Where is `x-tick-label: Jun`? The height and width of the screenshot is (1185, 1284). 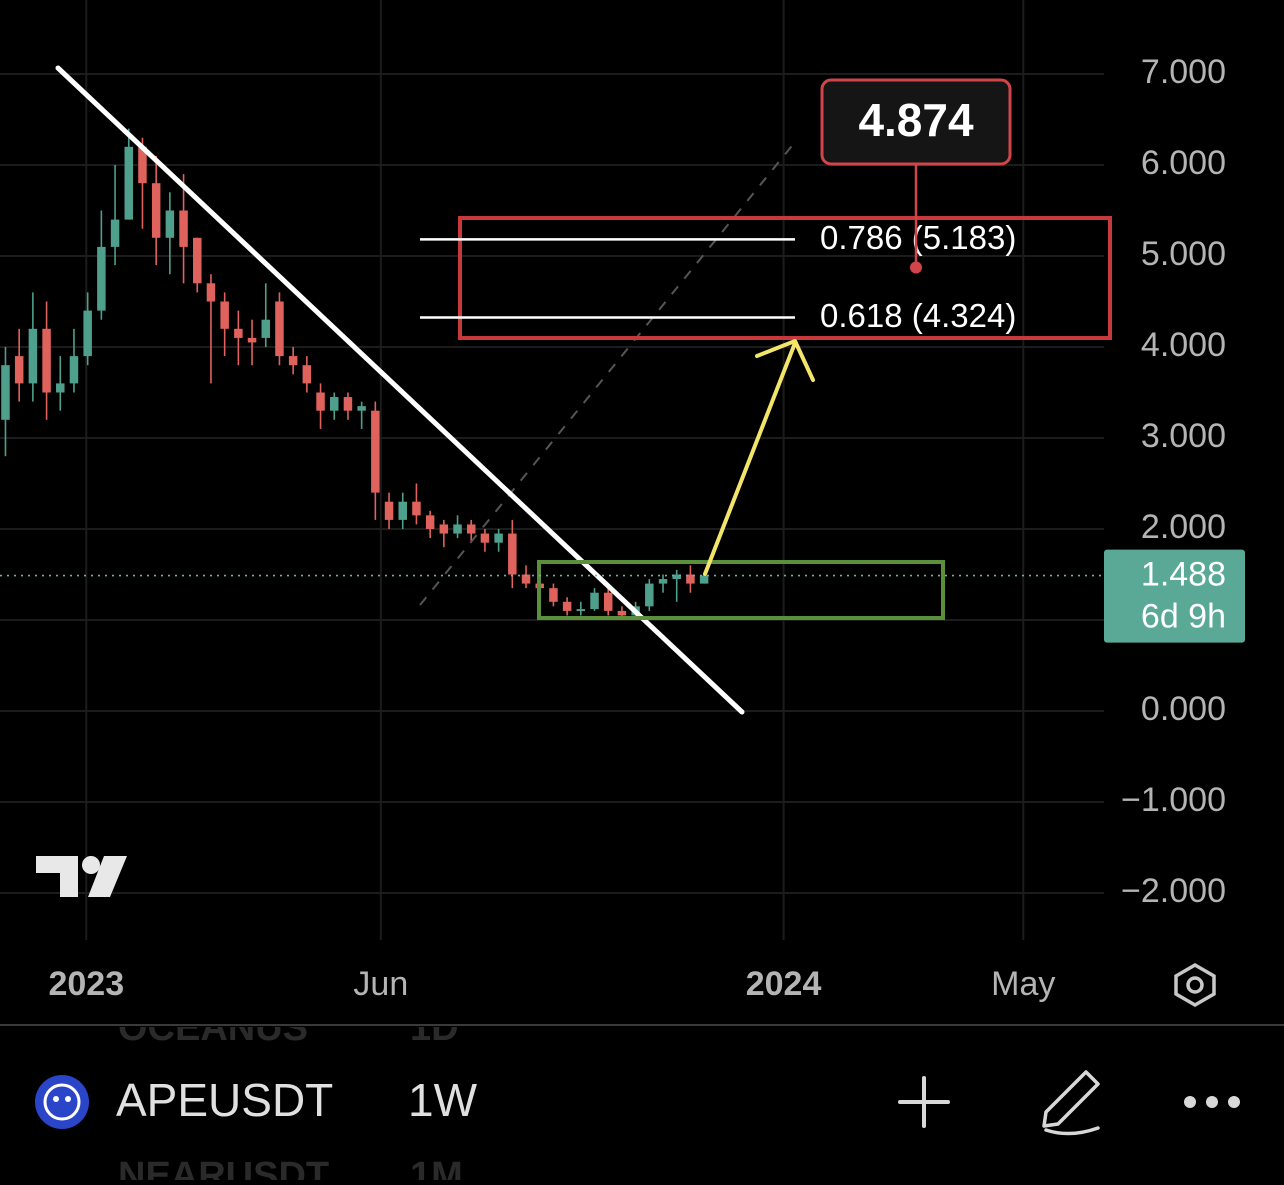
x-tick-label: Jun is located at coordinates (380, 984).